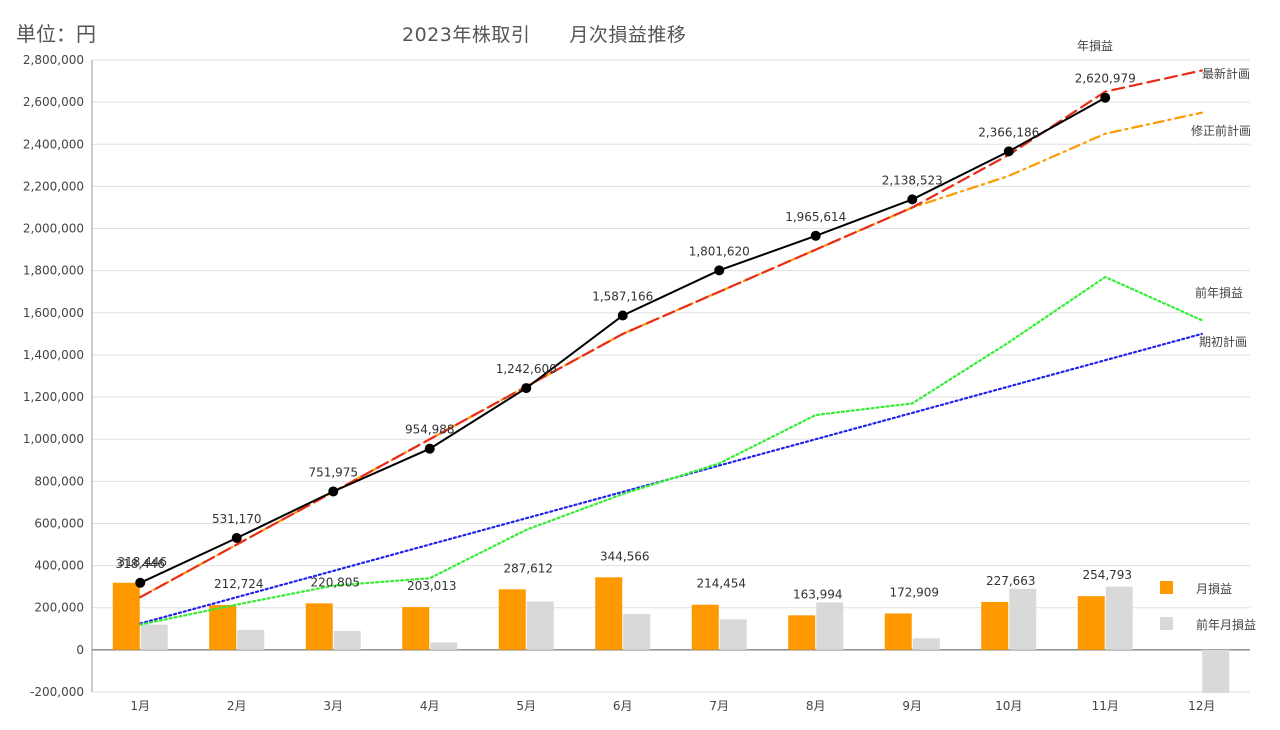 This screenshot has width=1280, height=730. Describe the element at coordinates (625, 556) in the screenshot. I see `data-label-月損益: 344,566` at that location.